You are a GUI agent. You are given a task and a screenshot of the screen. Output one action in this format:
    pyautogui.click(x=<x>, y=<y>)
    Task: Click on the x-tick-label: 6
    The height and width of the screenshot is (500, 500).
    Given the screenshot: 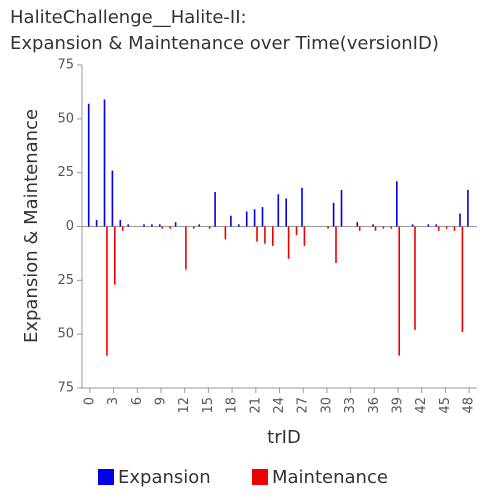 What is the action you would take?
    pyautogui.click(x=137, y=401)
    